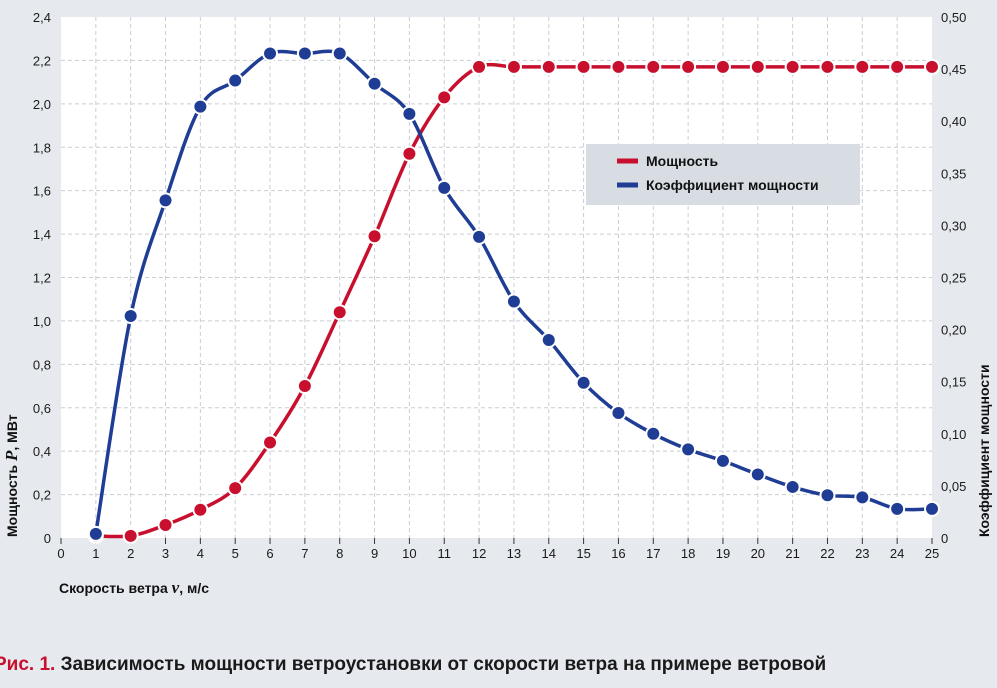  I want to click on x-tick-label: 8, so click(339, 553).